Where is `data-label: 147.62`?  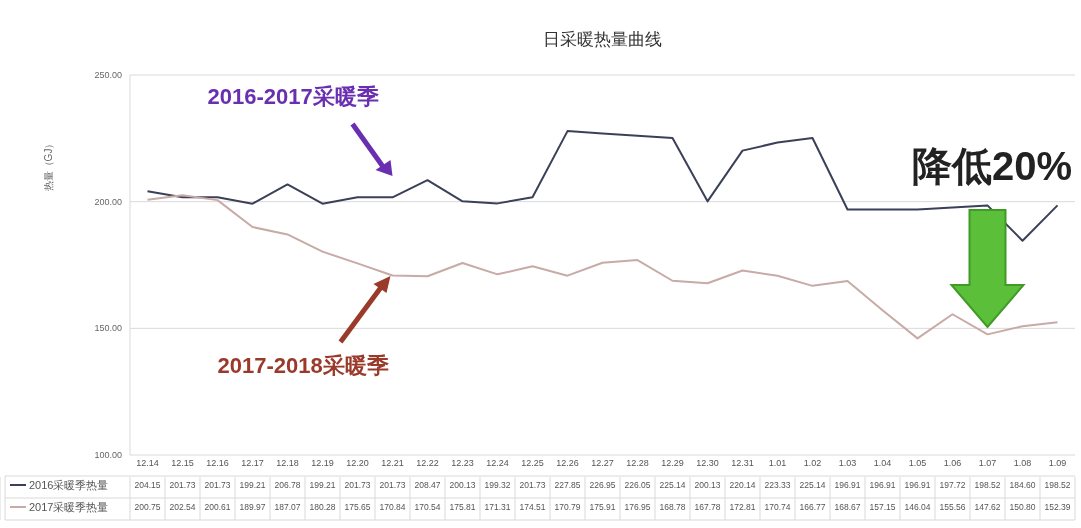
data-label: 147.62 is located at coordinates (987, 507).